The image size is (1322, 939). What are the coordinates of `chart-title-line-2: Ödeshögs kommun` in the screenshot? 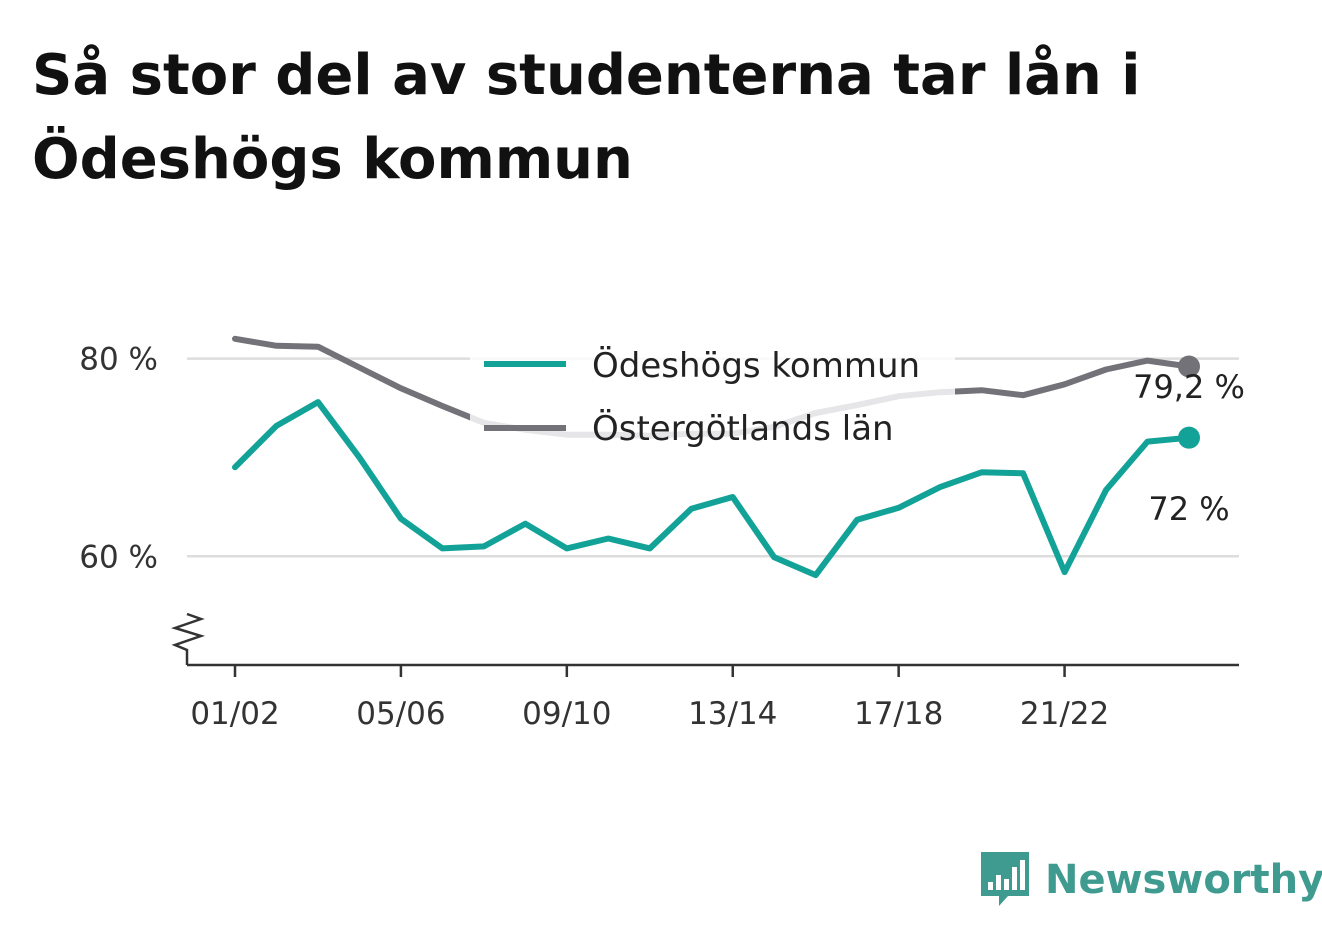 It's located at (332, 159).